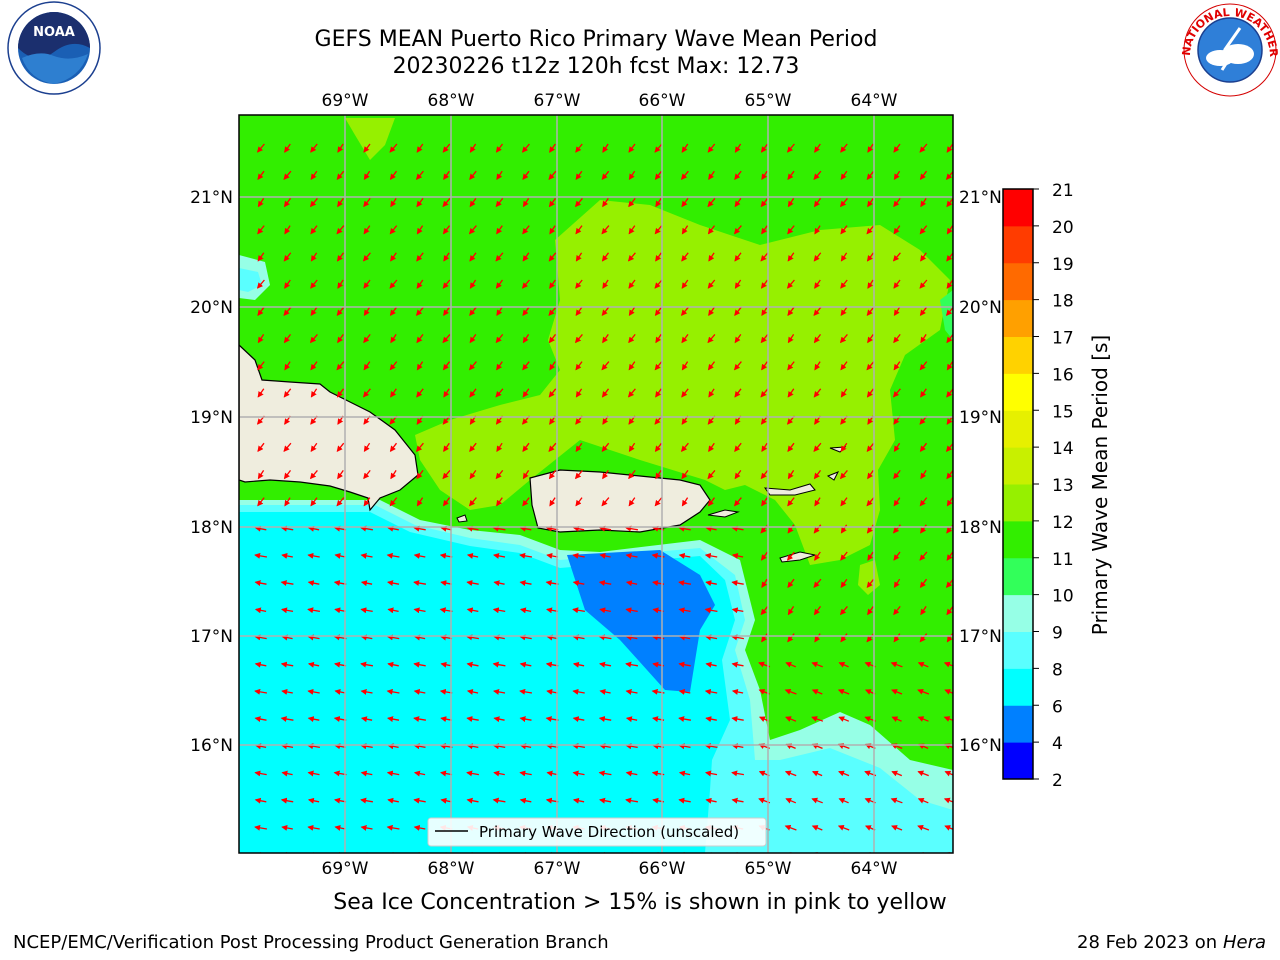  Describe the element at coordinates (1063, 560) in the screenshot. I see `colorbar-tick-label: 11` at that location.